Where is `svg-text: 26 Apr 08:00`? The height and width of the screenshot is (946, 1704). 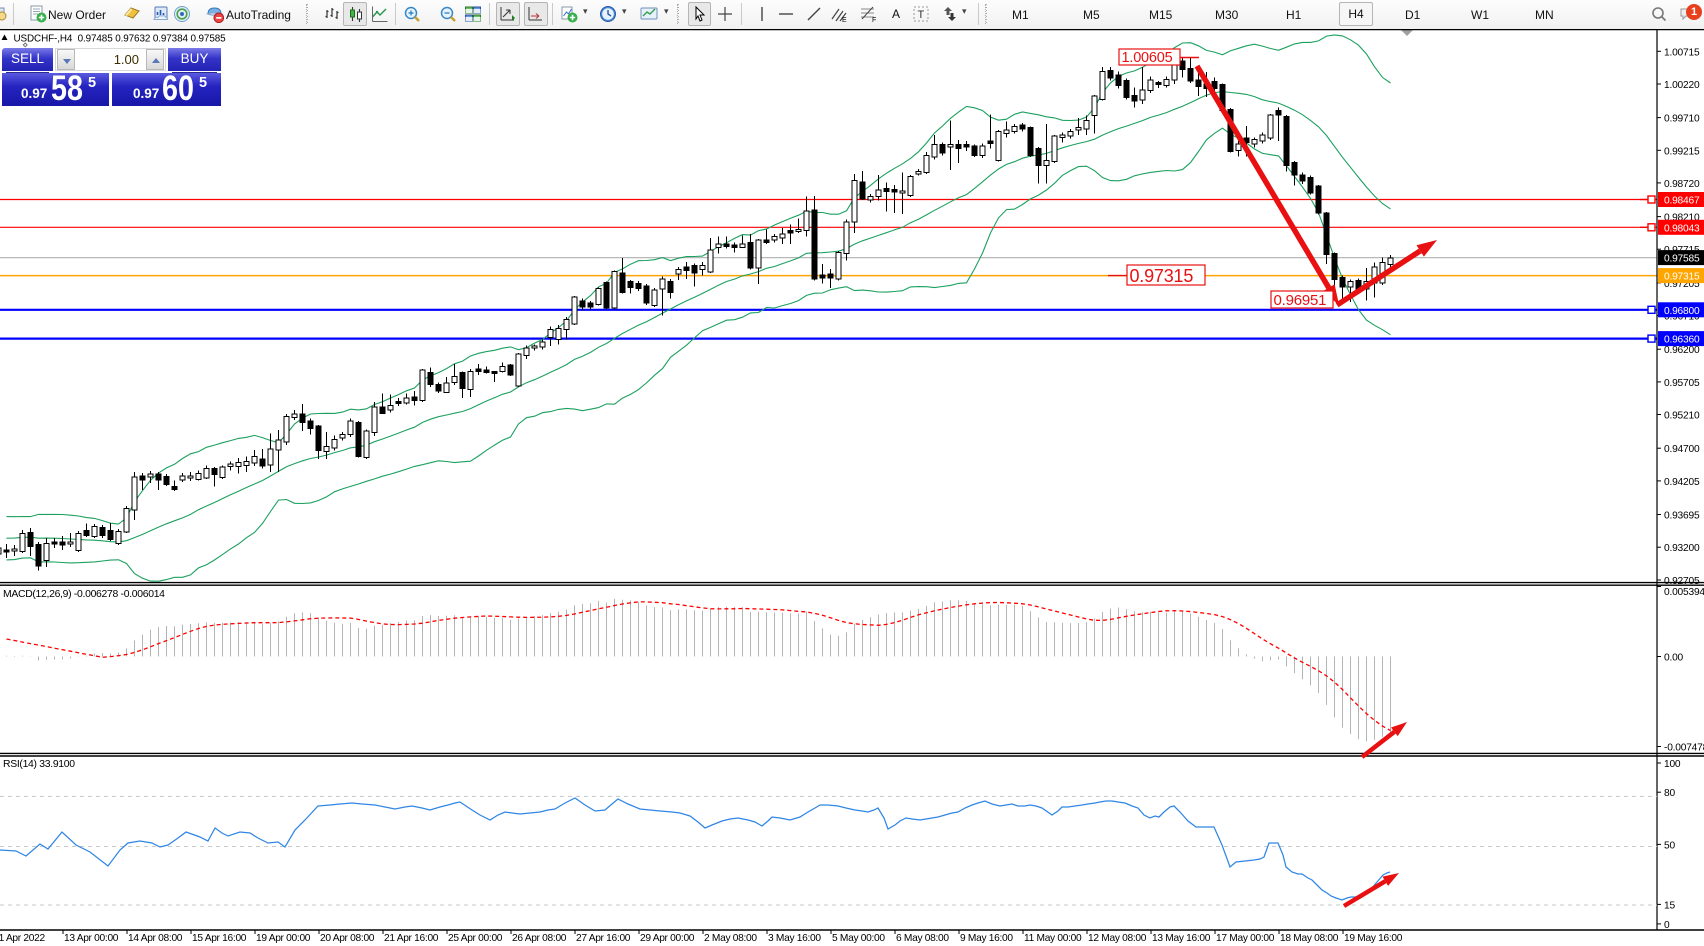
svg-text: 26 Apr 08:00 is located at coordinates (539, 938).